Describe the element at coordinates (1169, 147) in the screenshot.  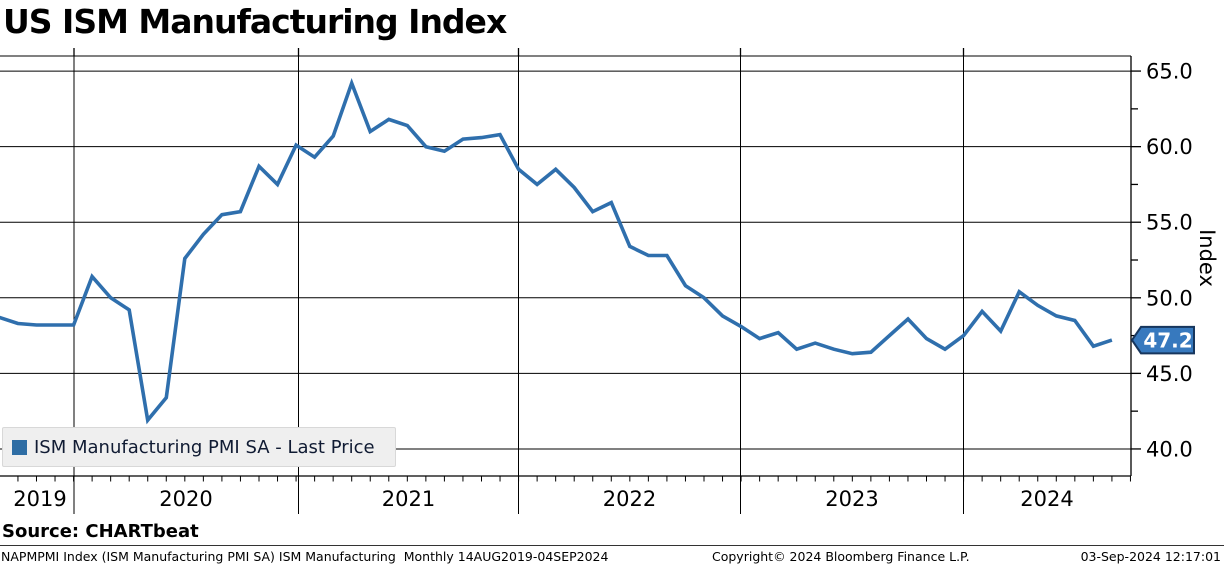
I see `y-tick-label: 60.0` at that location.